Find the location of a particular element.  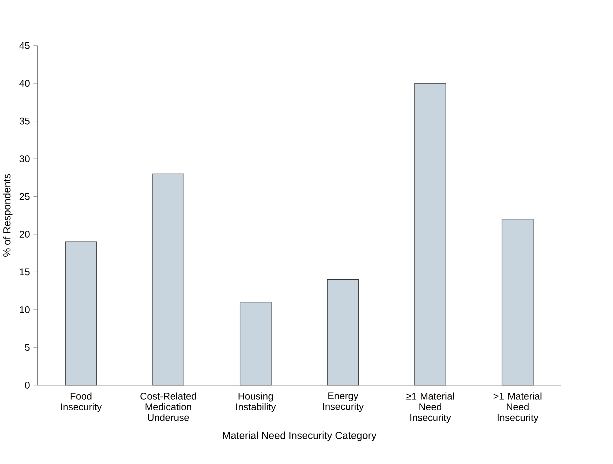

y-tick-label: 10 is located at coordinates (25, 310).